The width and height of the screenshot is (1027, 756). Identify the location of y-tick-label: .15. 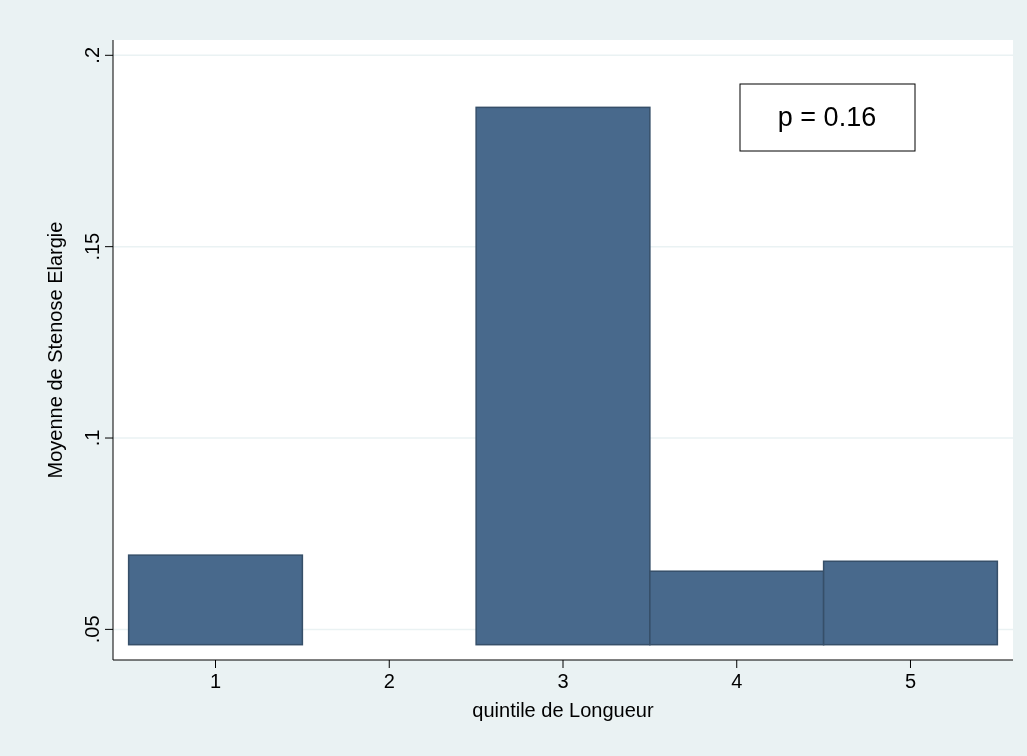
(92, 246).